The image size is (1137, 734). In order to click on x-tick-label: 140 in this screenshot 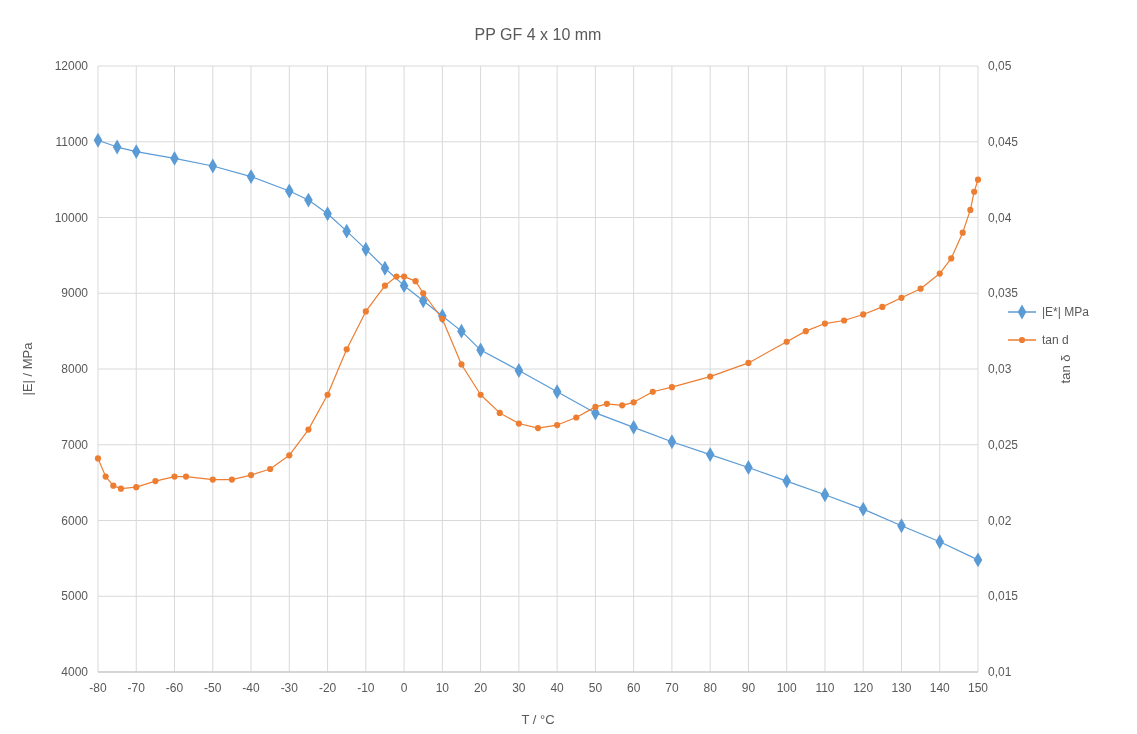, I will do `click(940, 688)`.